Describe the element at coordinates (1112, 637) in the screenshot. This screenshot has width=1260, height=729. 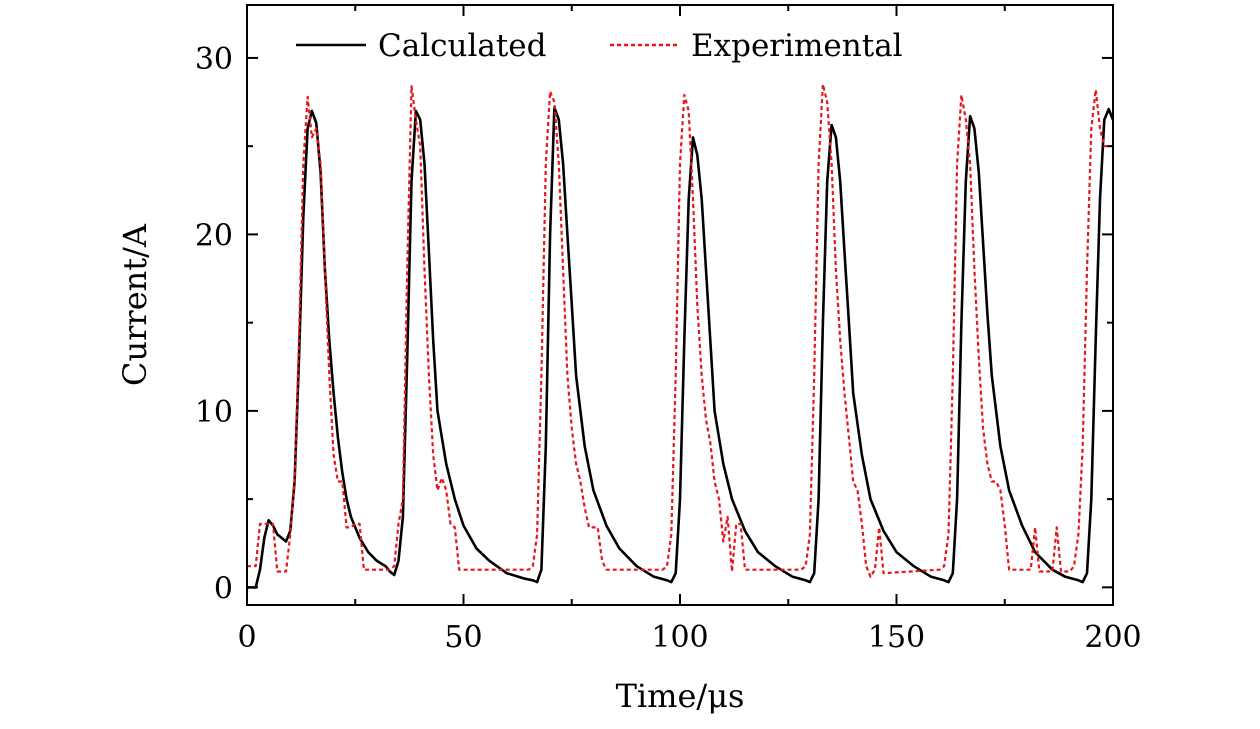
I see `x-tick-label: 200` at that location.